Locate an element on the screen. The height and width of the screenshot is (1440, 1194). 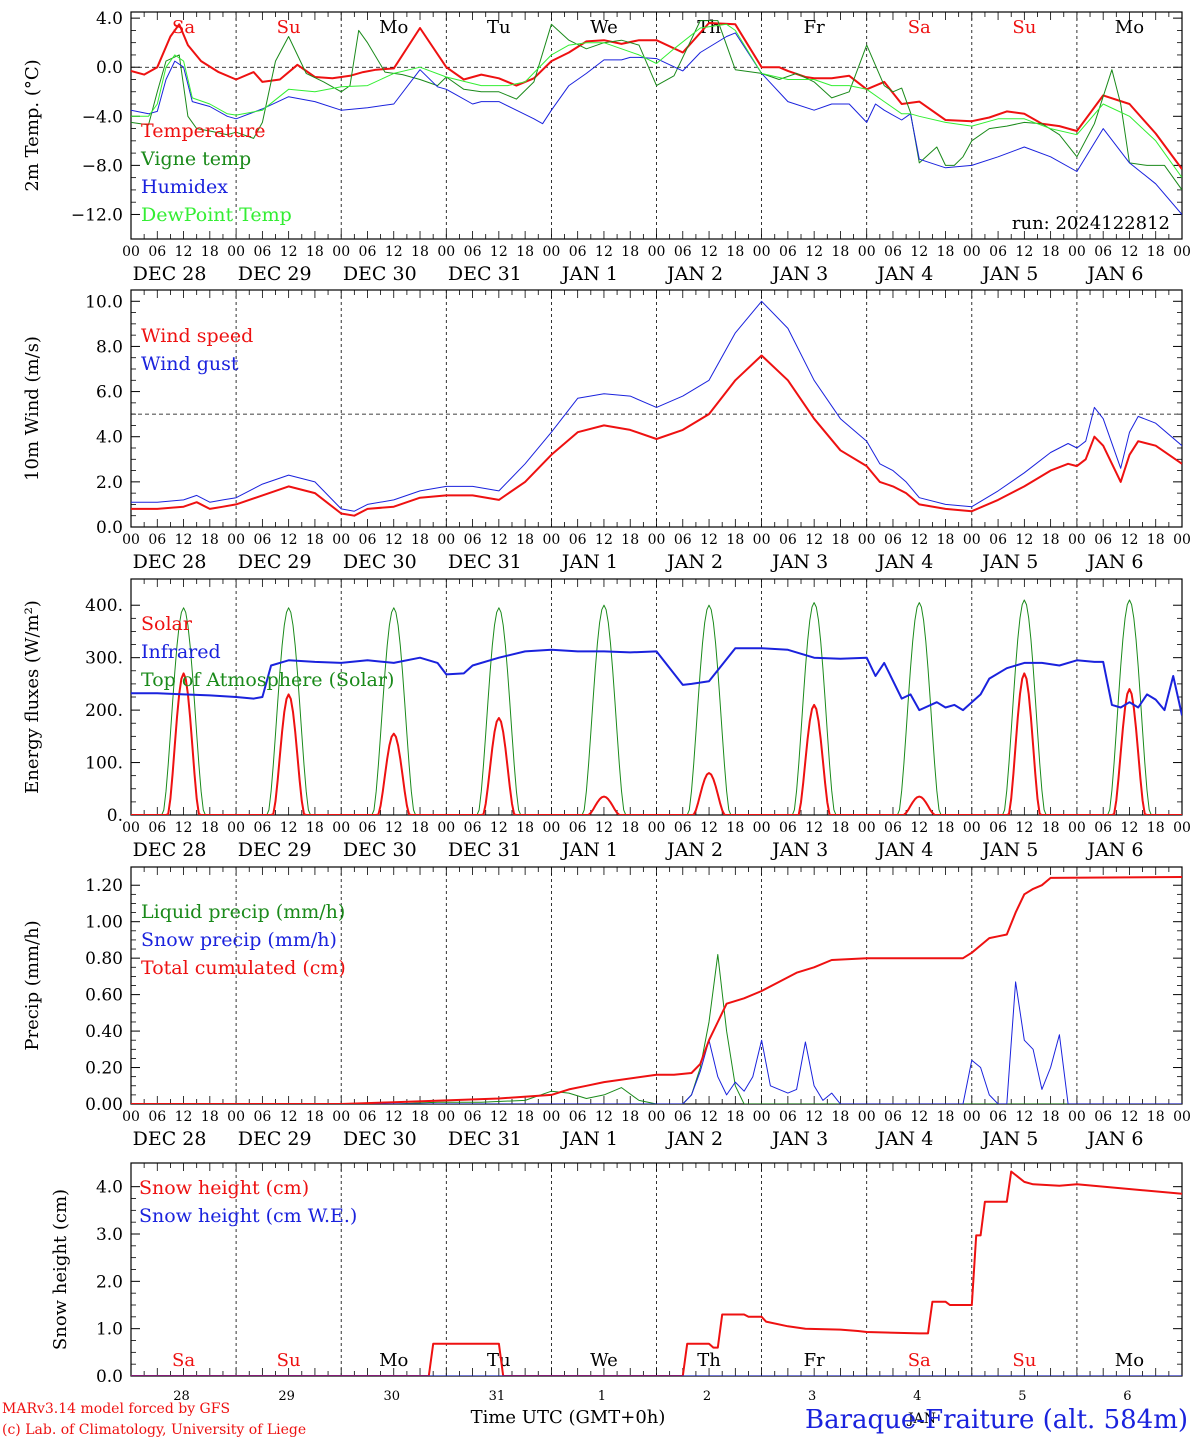
y-axis-label: Energy fluxes (W/m²) is located at coordinates (32, 697).